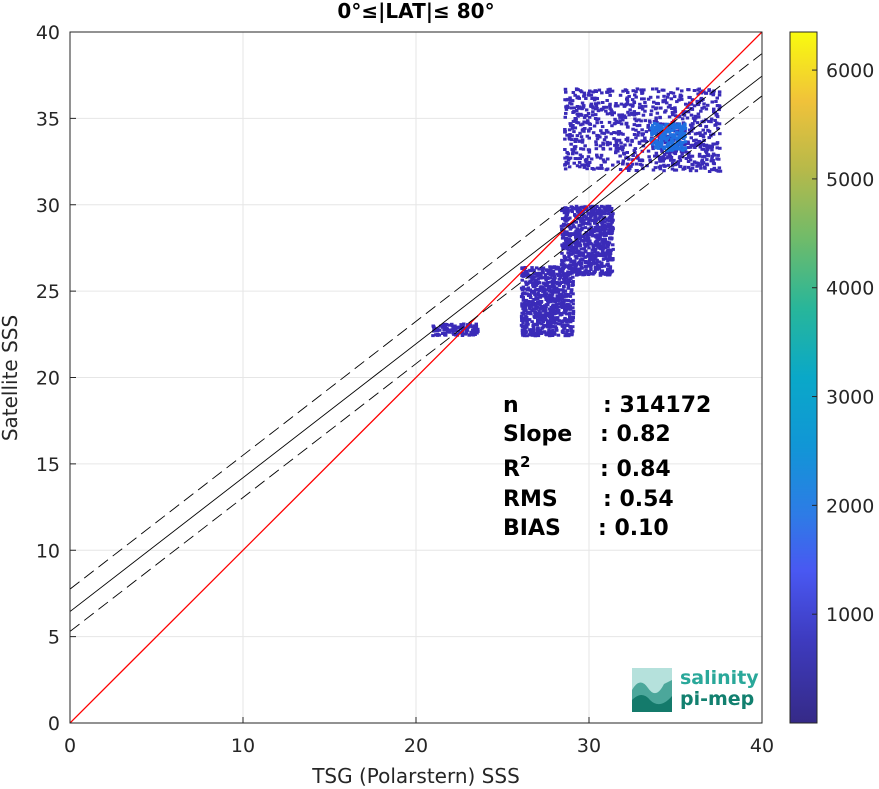 The image size is (879, 789). What do you see at coordinates (633, 528) in the screenshot?
I see `stat-value: : 0.10` at bounding box center [633, 528].